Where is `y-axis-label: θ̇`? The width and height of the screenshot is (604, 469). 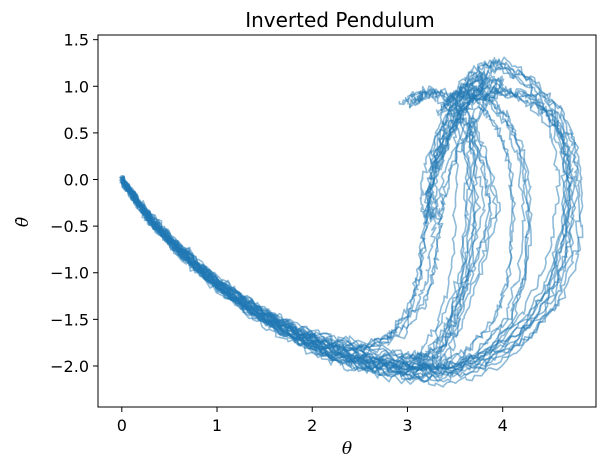
y-axis-label: θ̇ is located at coordinates (23, 222).